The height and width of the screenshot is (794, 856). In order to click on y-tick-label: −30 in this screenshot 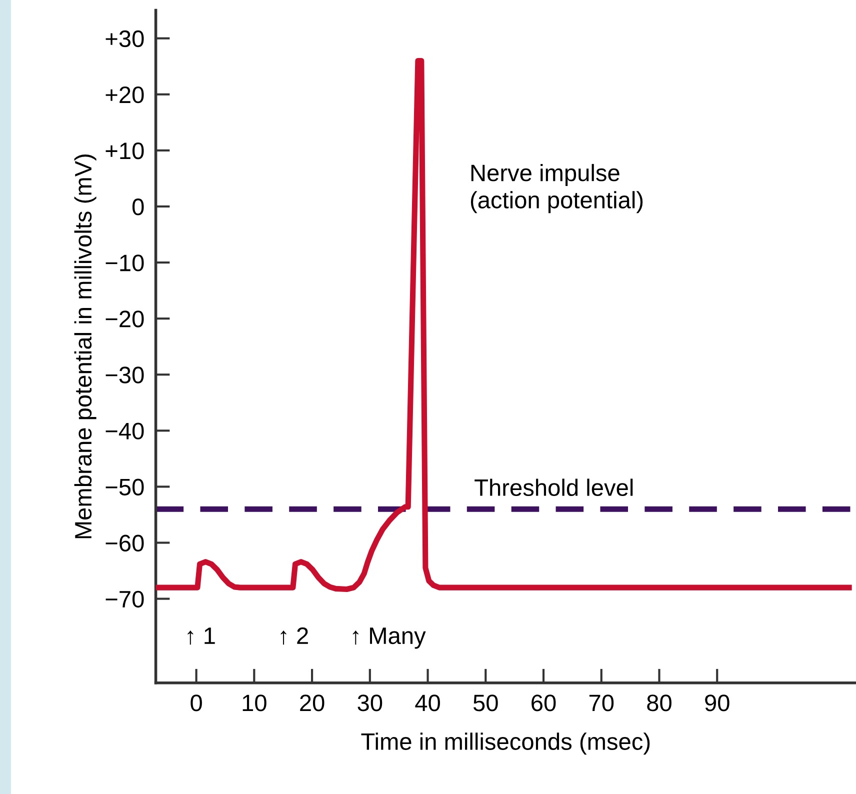, I will do `click(125, 375)`.